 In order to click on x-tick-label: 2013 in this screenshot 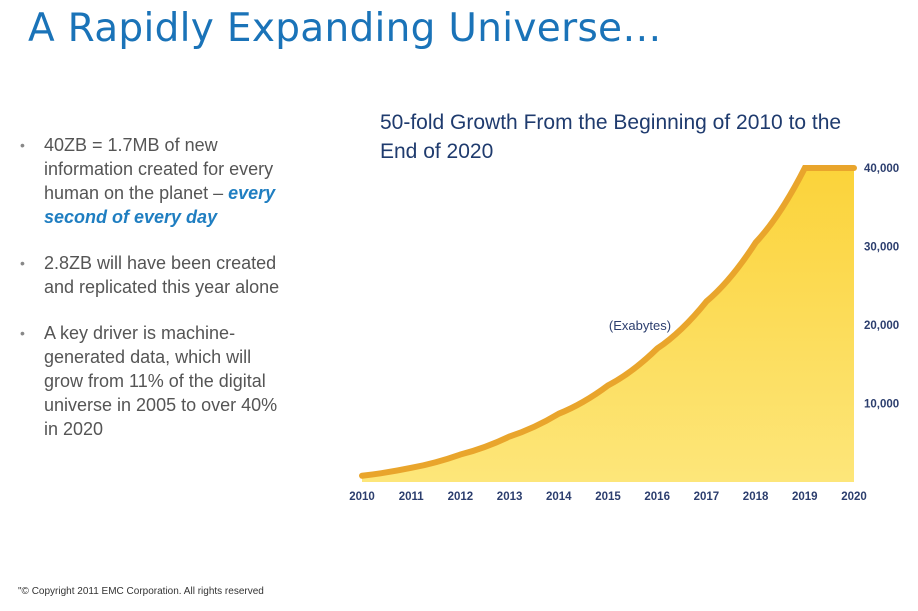, I will do `click(510, 497)`.